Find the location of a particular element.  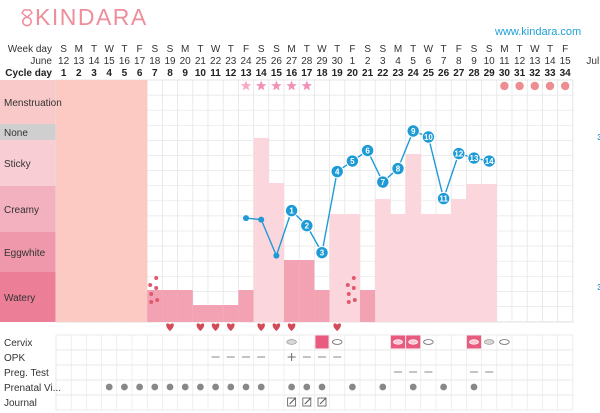

cycle-day-cell: 29 is located at coordinates (490, 73).